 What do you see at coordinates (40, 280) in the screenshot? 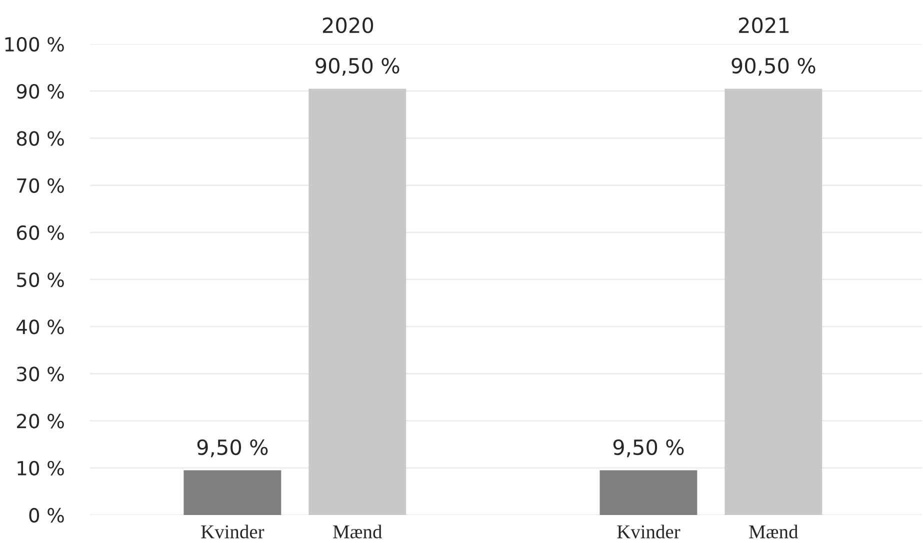
I see `y-tick-label: 50 %` at bounding box center [40, 280].